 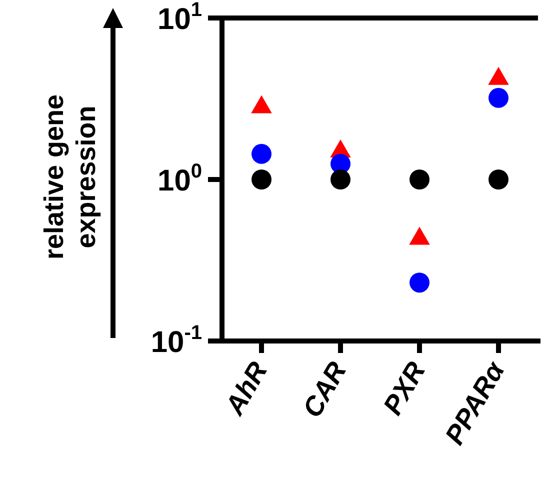 I want to click on y-axis-title: relative gene expression, so click(x=70, y=177).